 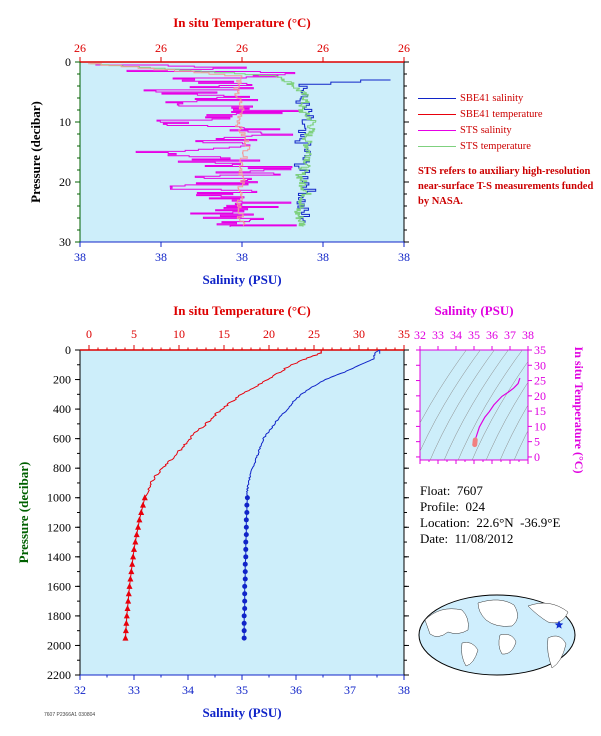 What do you see at coordinates (540, 396) in the screenshot?
I see `ts-y-tick-label: 20` at bounding box center [540, 396].